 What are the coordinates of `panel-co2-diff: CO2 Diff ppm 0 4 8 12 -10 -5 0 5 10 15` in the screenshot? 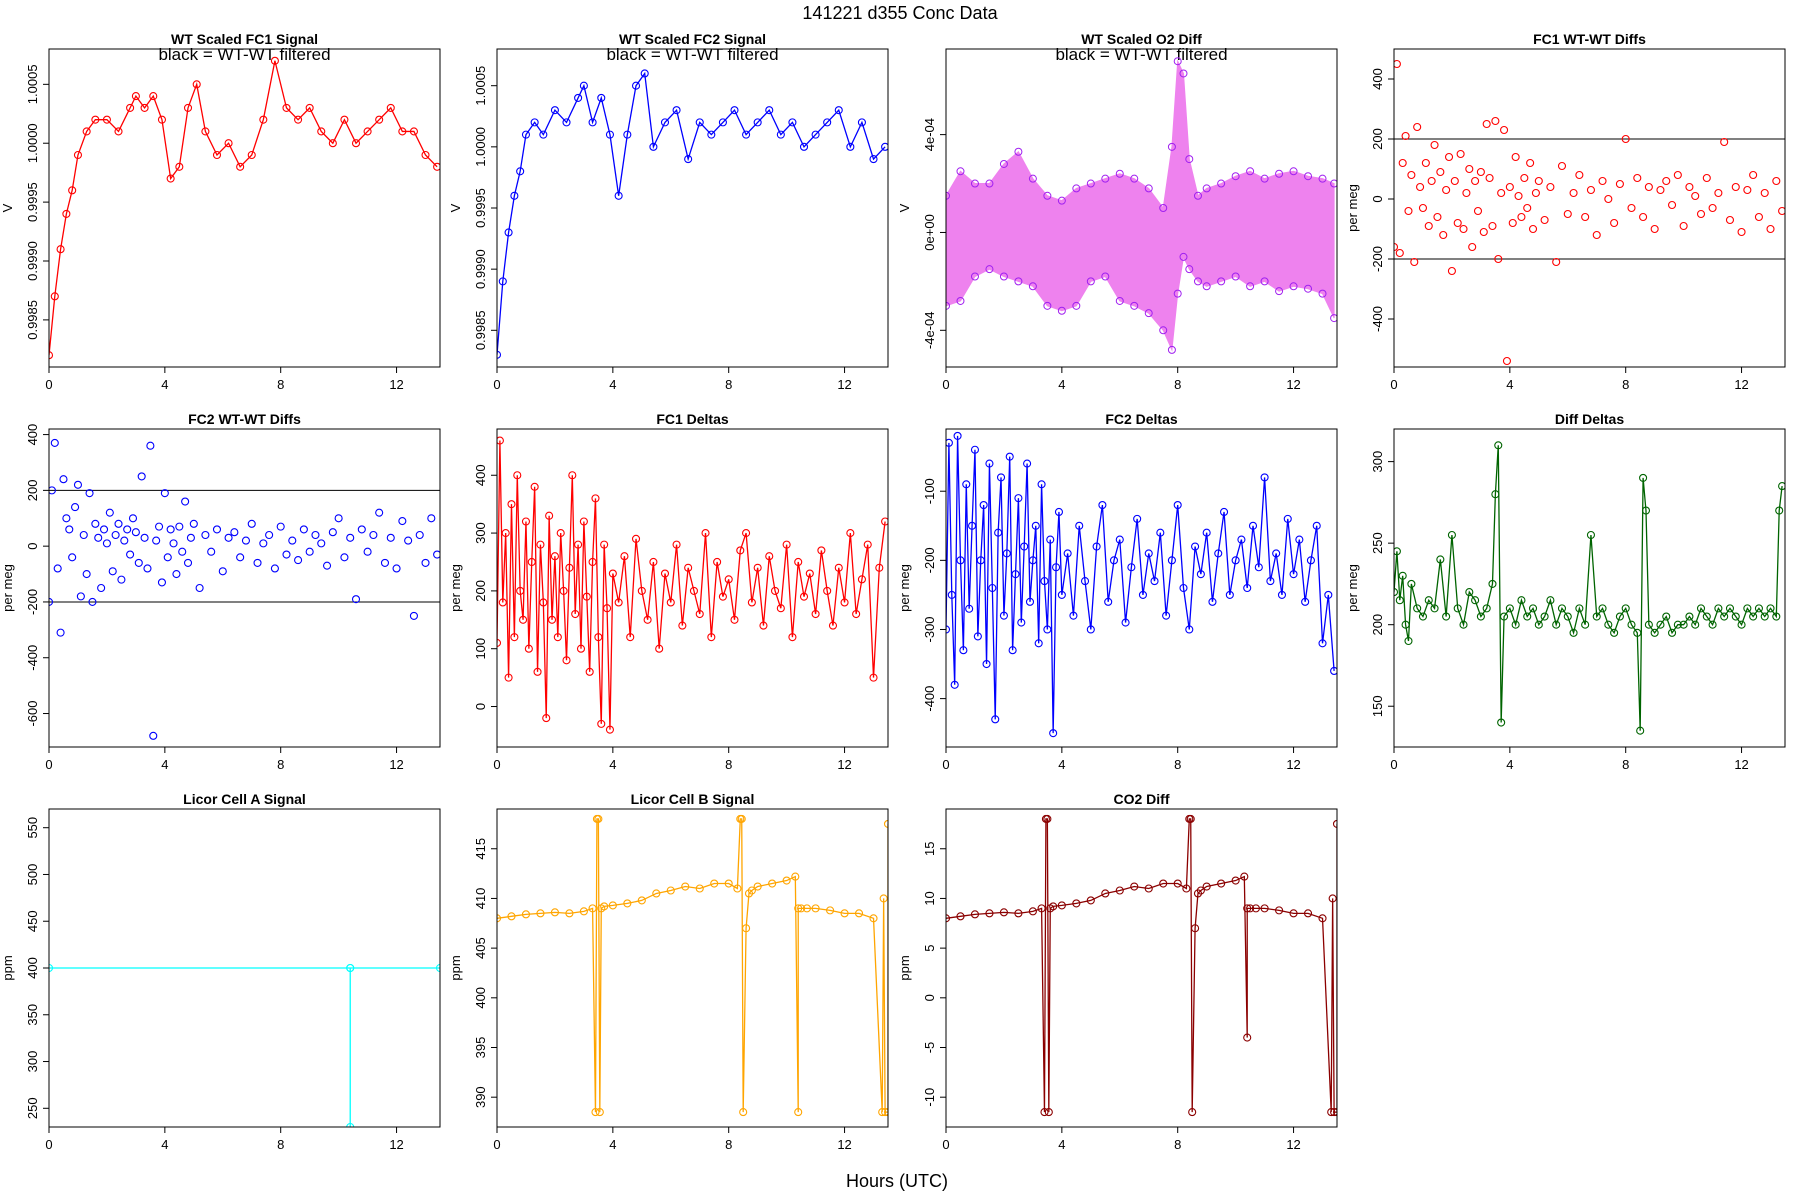 It's located at (1117, 971).